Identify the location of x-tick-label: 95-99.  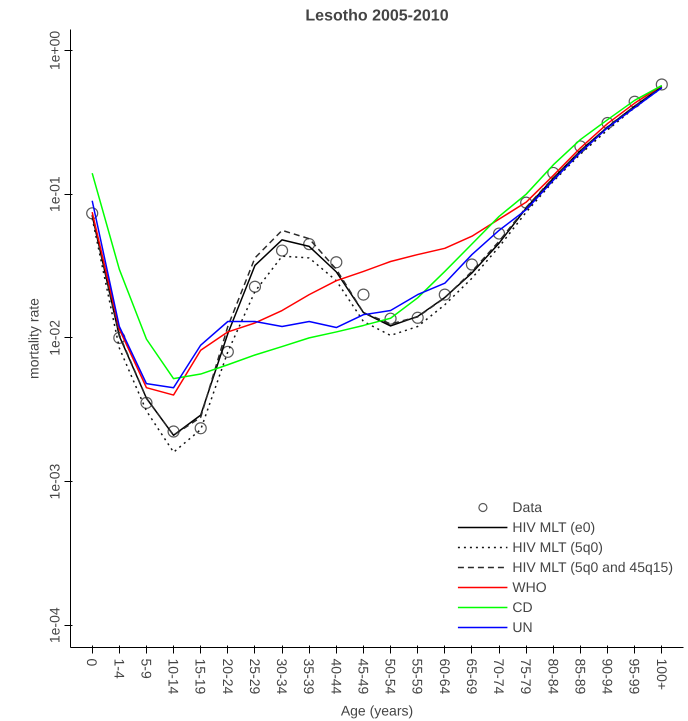
(634, 676).